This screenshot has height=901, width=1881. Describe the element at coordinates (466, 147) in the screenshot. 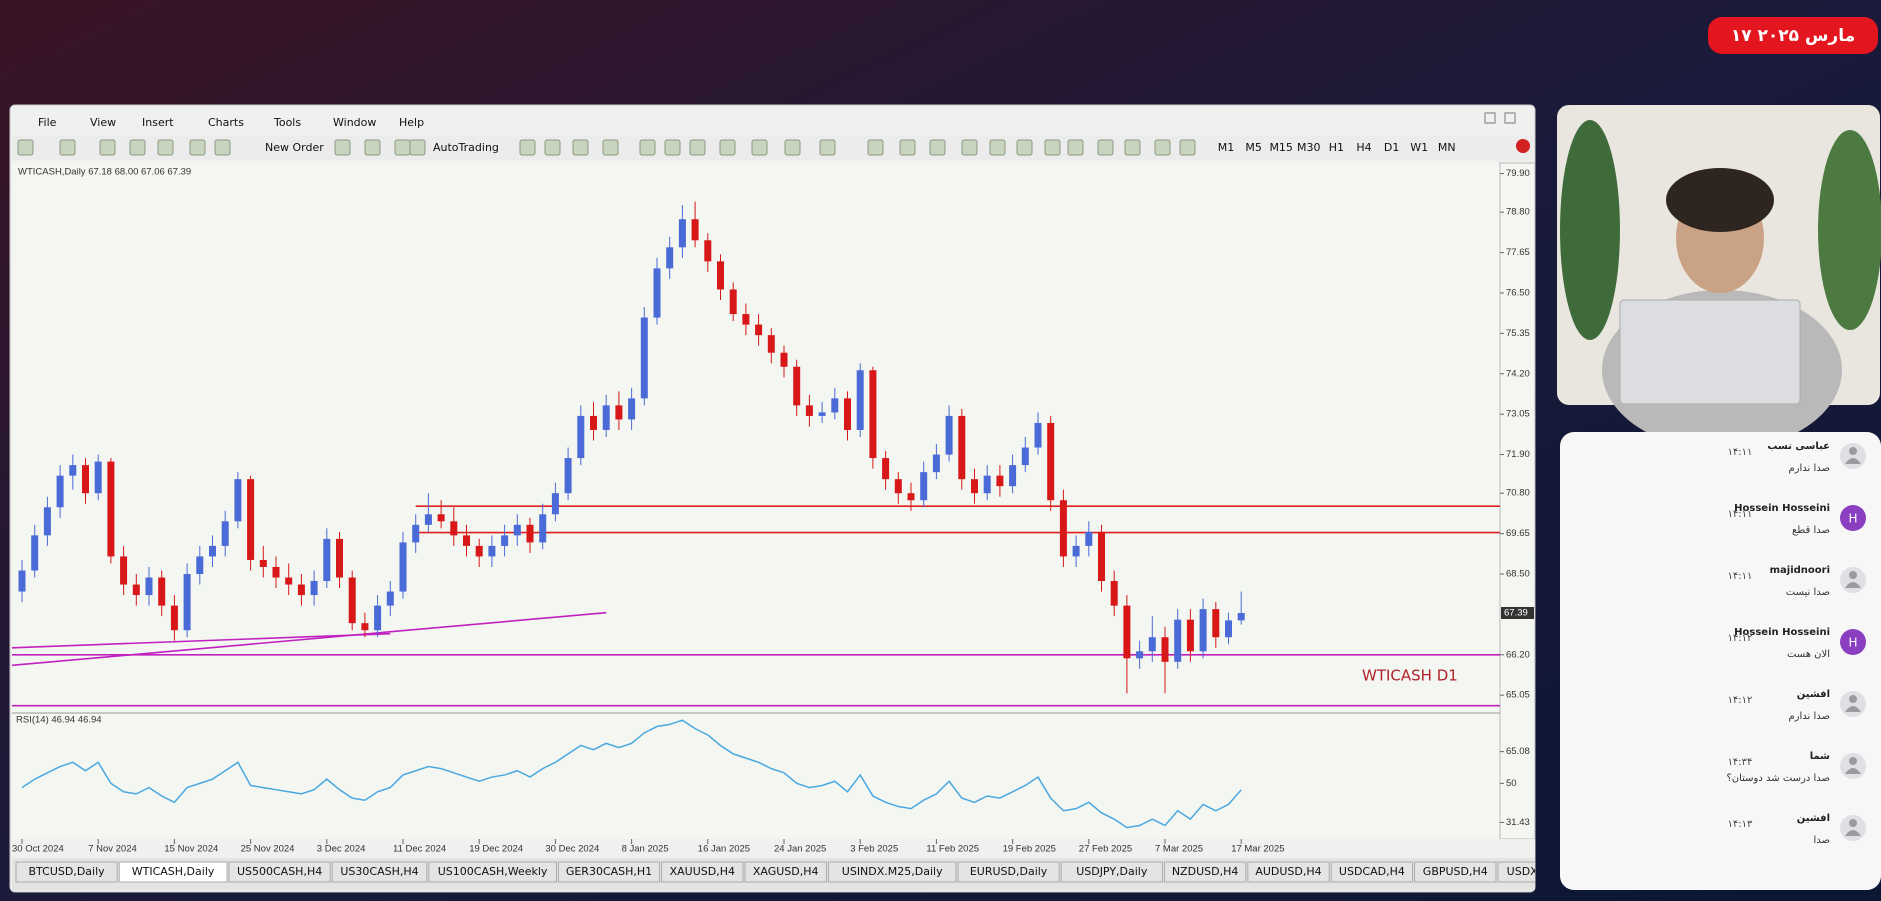

I see `toolbar-button: AutoTrading` at that location.